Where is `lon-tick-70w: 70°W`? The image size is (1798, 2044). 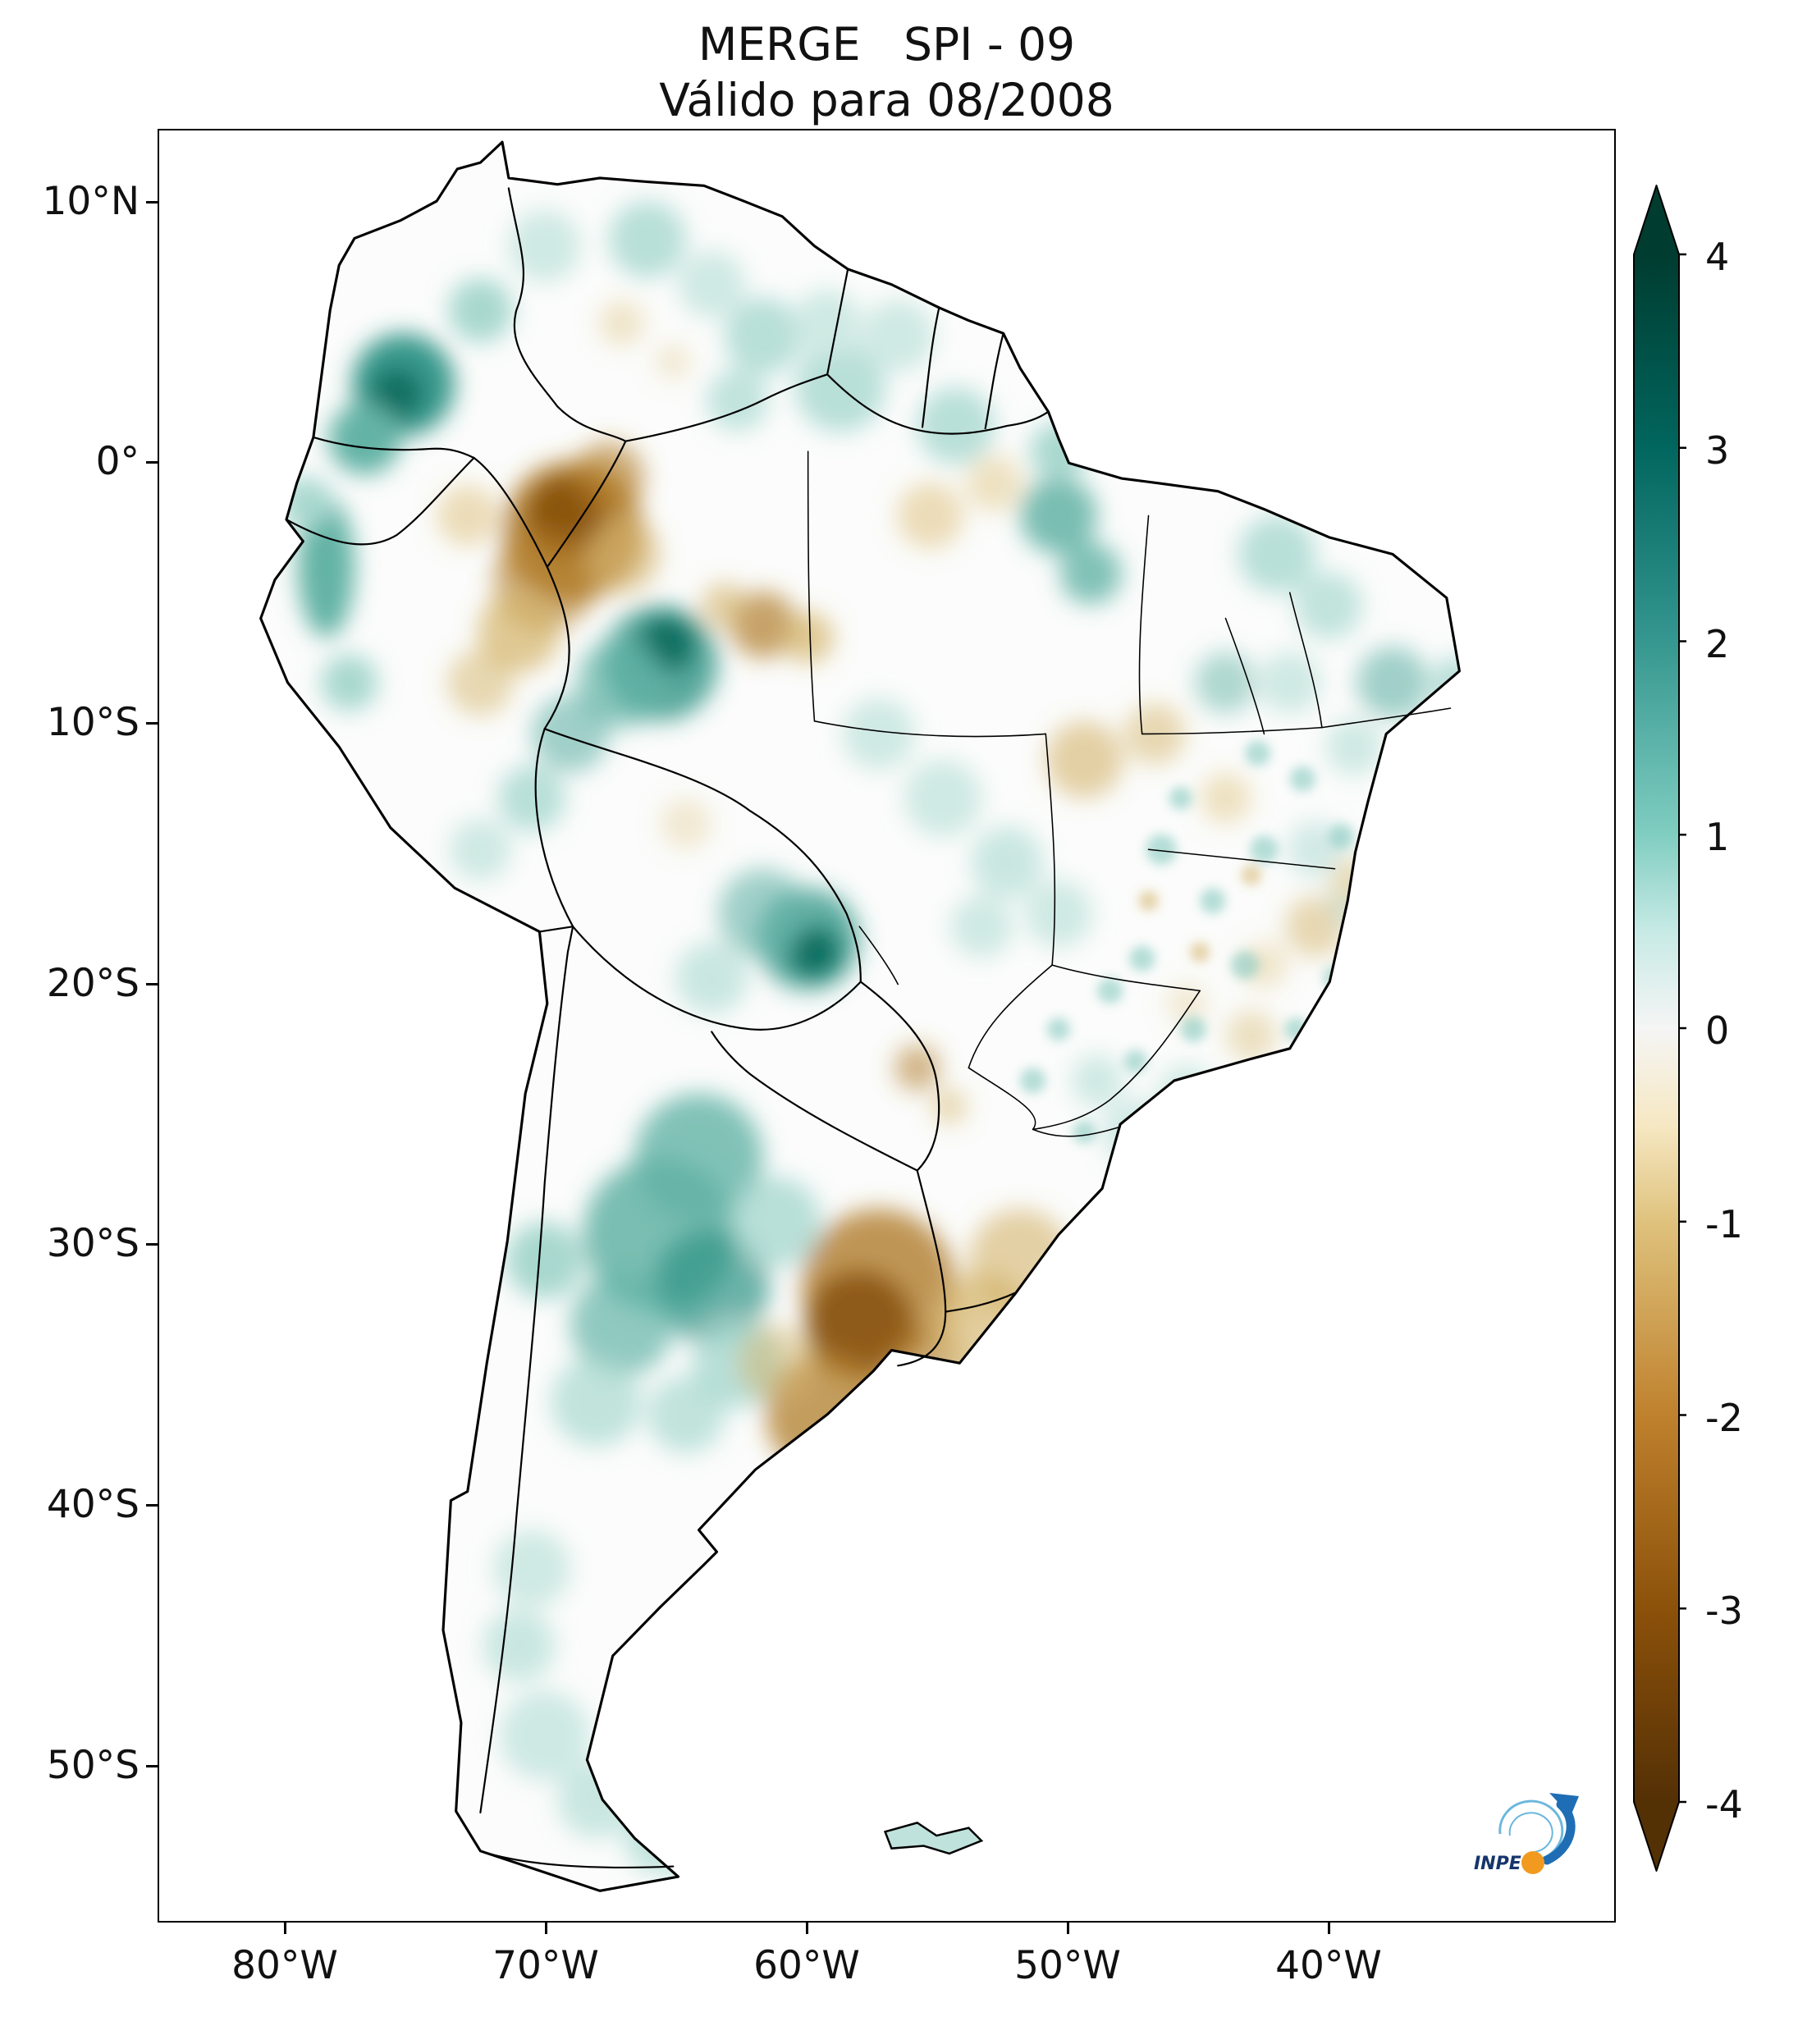
lon-tick-70w: 70°W is located at coordinates (545, 1966).